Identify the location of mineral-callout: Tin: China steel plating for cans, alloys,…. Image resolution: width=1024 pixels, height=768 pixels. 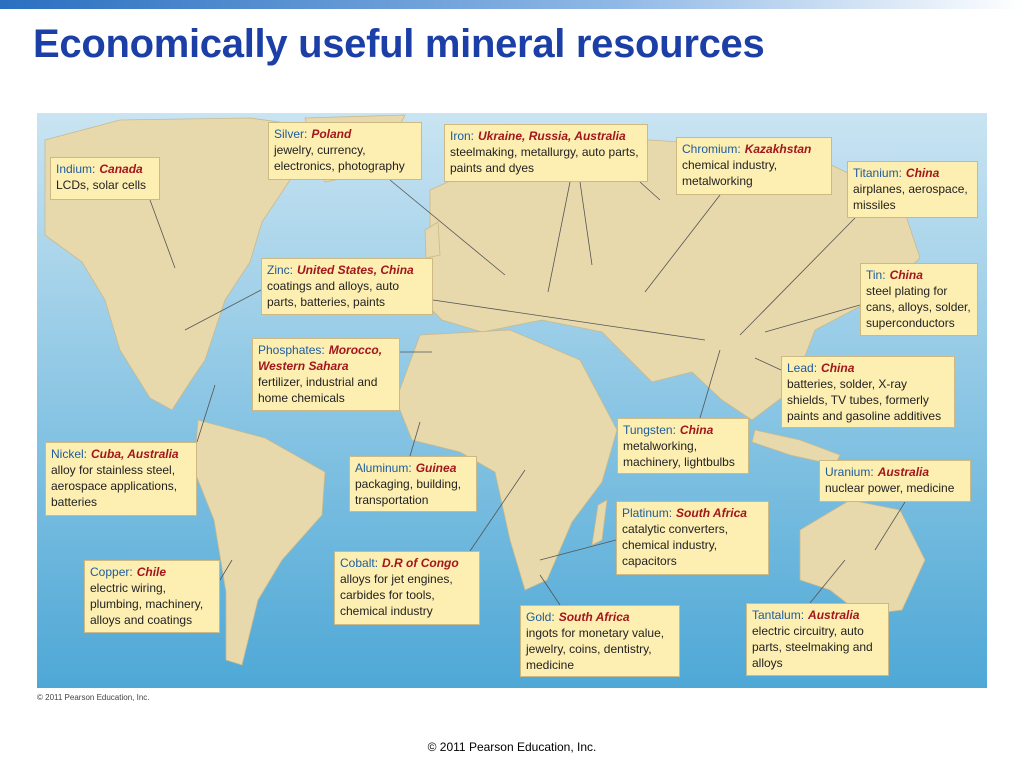
(919, 299).